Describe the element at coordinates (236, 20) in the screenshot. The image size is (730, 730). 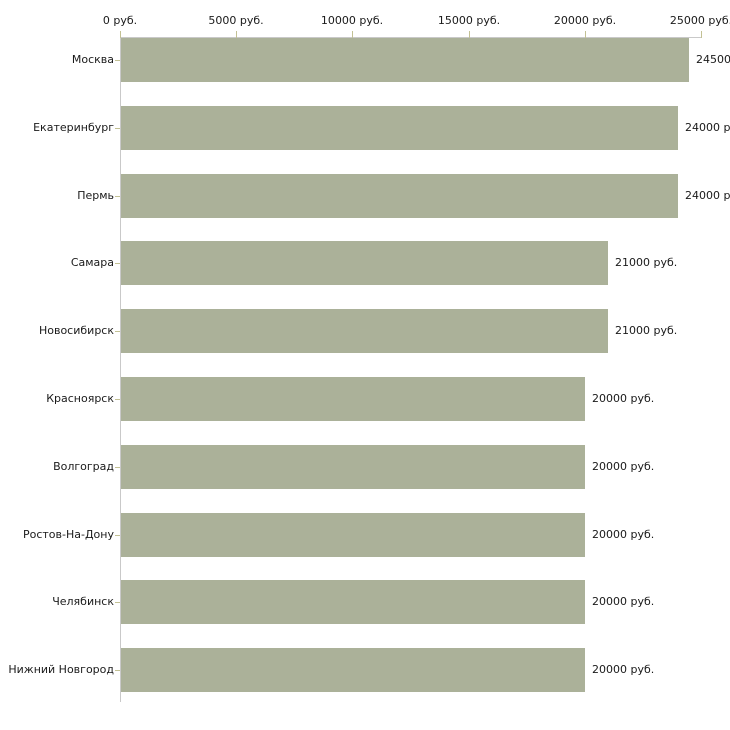
I see `x-axis-tick-label: 5000 руб.` at that location.